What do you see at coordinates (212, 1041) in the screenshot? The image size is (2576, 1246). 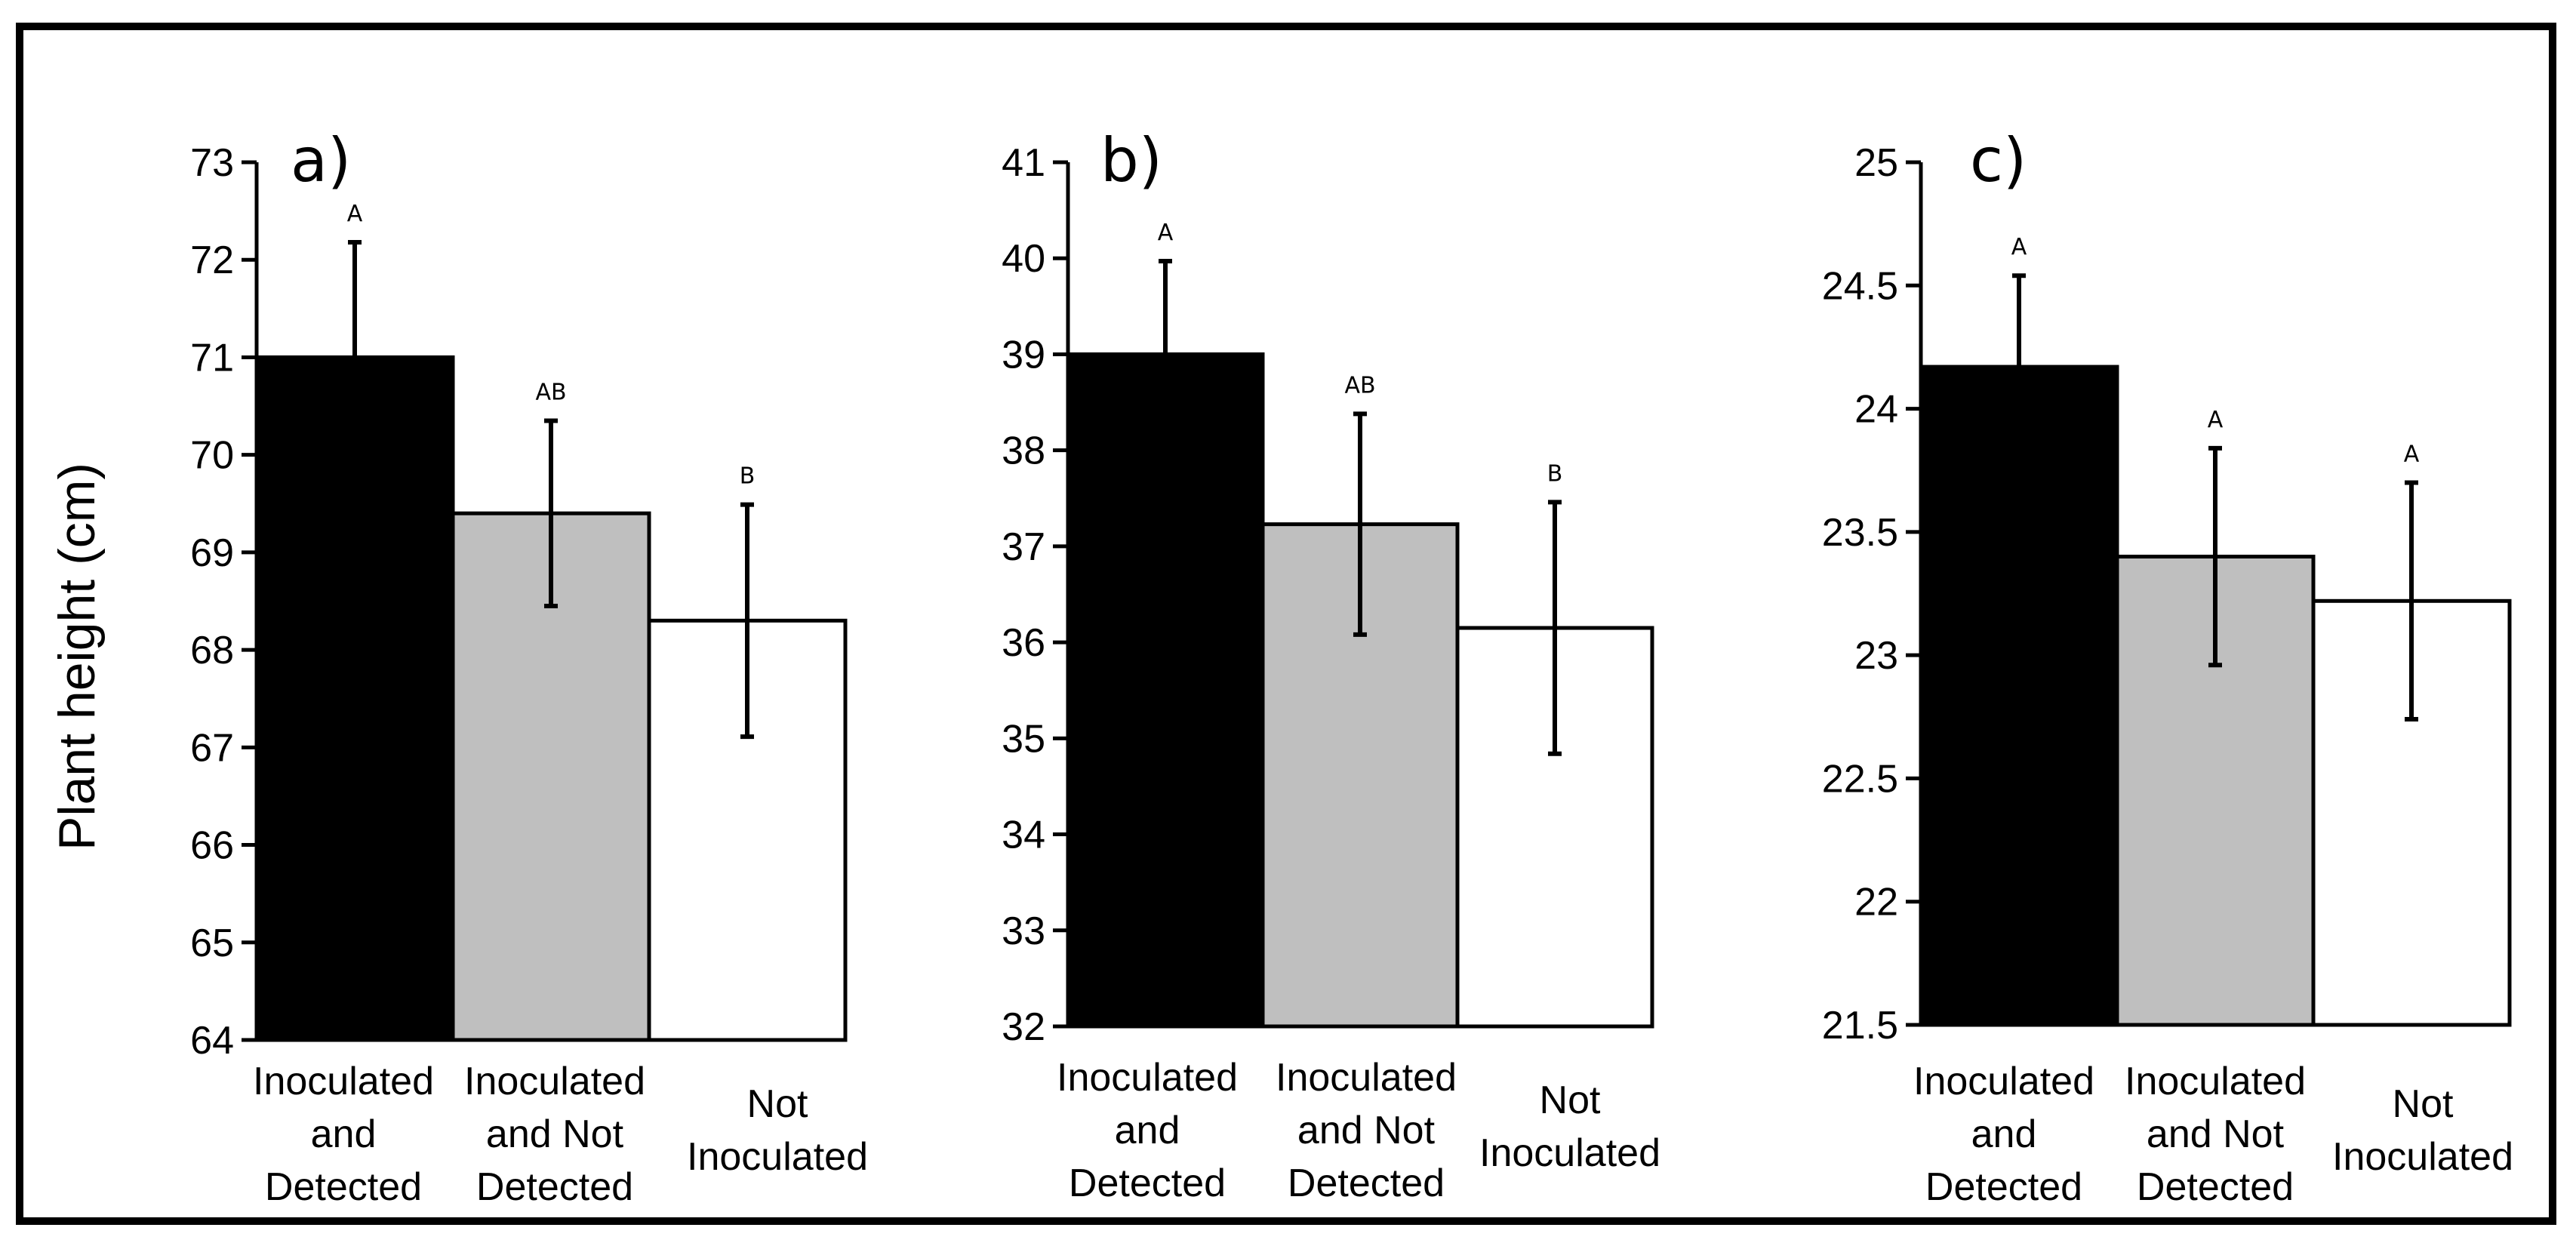 I see `y-tick-label-1: 64` at bounding box center [212, 1041].